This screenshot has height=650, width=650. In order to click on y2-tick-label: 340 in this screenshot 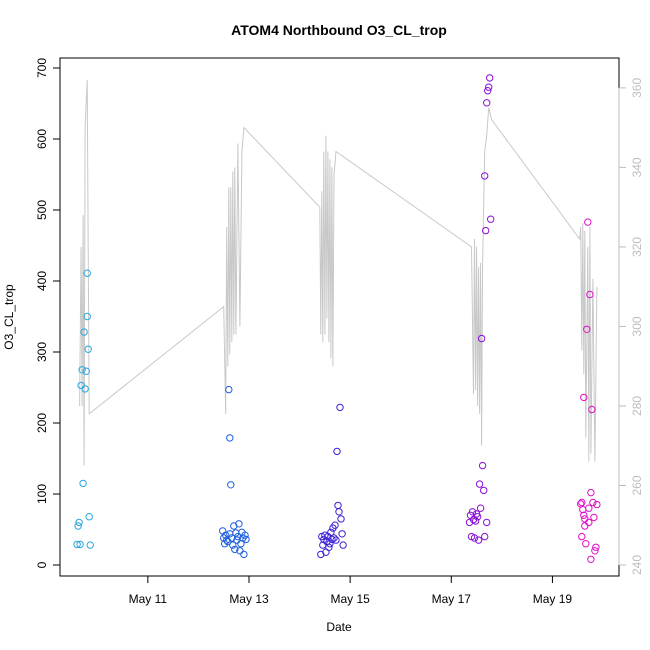, I will do `click(637, 167)`.